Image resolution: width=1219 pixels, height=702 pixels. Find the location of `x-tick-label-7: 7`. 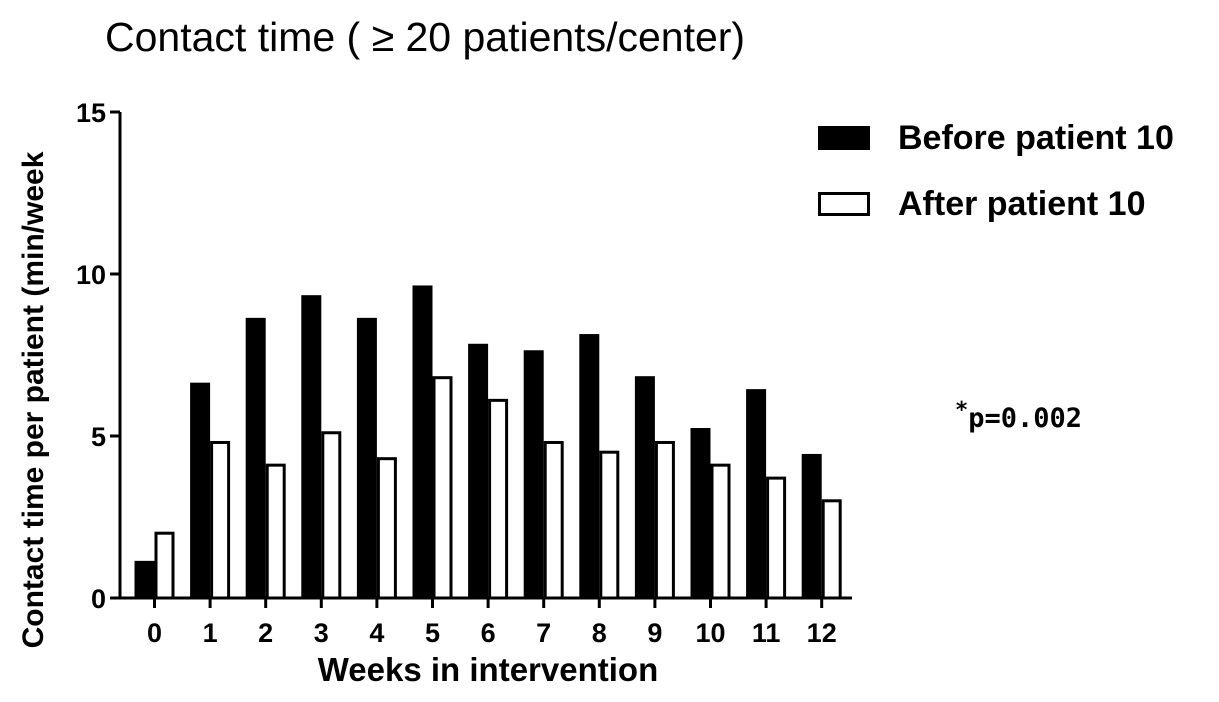

x-tick-label-7: 7 is located at coordinates (543, 633).